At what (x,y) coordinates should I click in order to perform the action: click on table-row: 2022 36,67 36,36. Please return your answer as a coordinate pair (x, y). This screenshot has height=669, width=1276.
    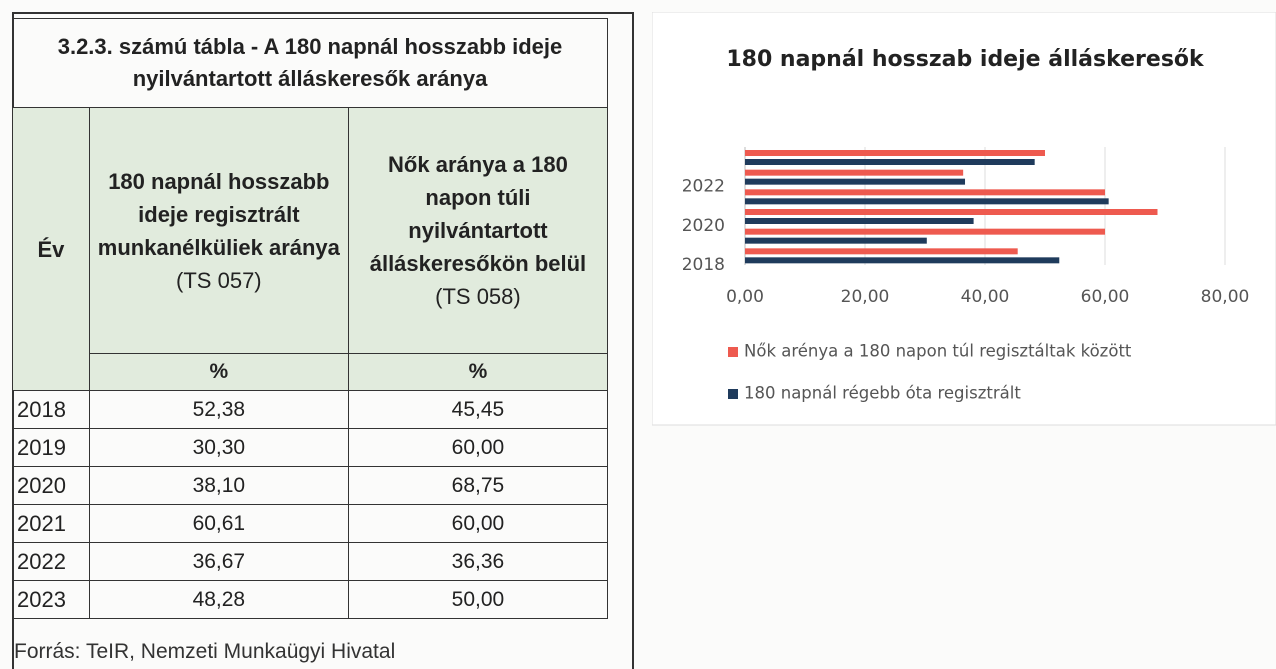
    Looking at the image, I should click on (310, 561).